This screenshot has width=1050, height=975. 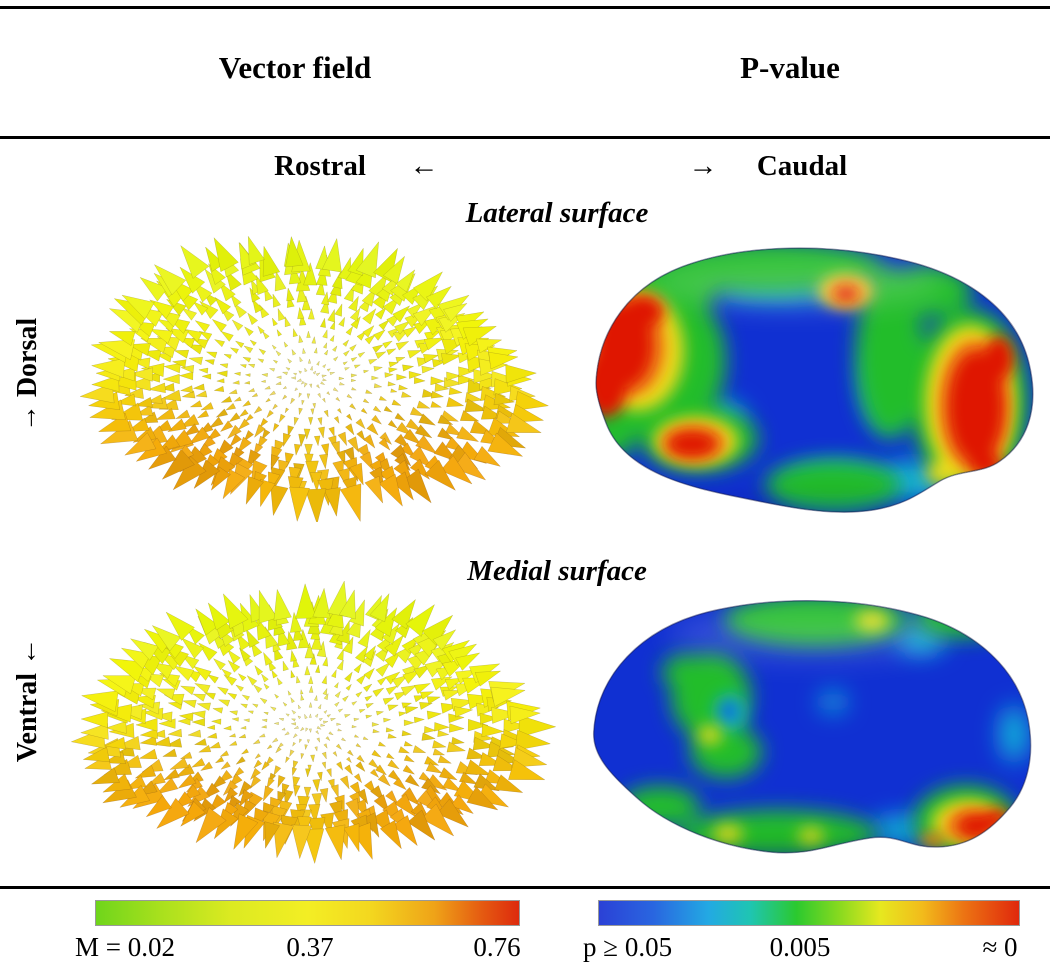 What do you see at coordinates (295, 67) in the screenshot?
I see `column-header-vector-field: Vector field` at bounding box center [295, 67].